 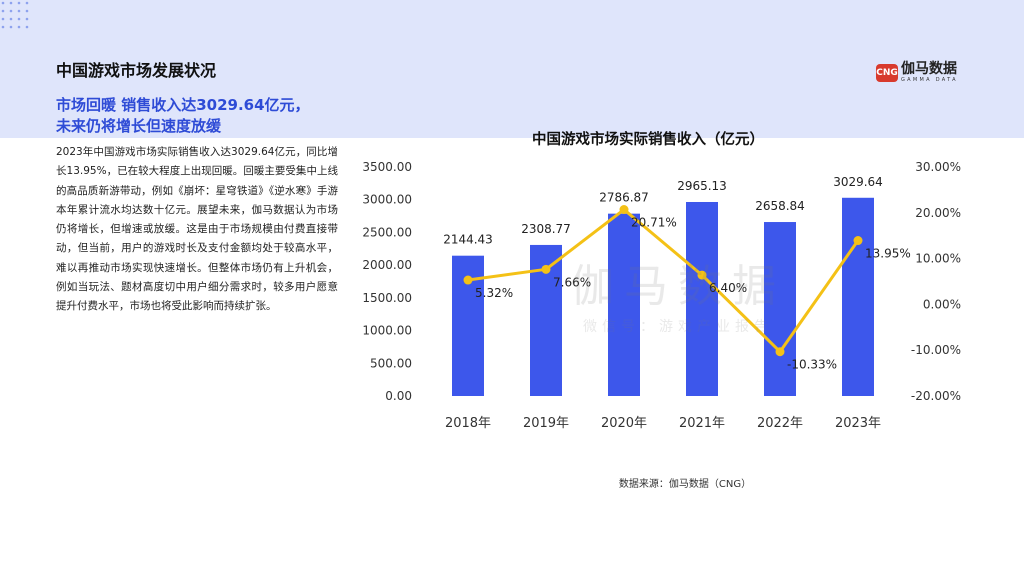 I want to click on x-tick-label: 2023年, so click(x=858, y=423).